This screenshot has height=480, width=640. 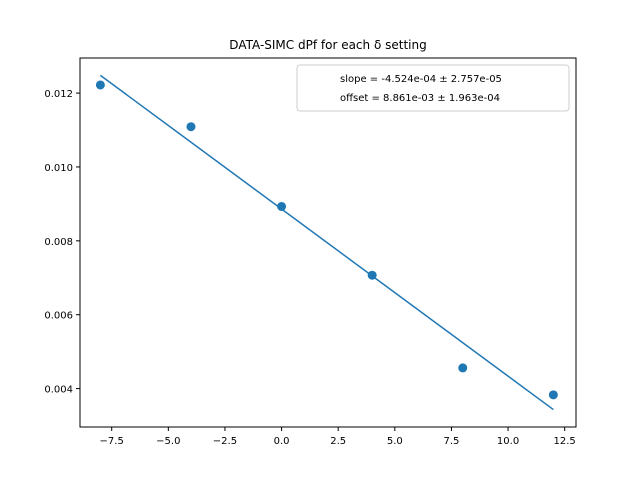 I want to click on x-tick-label: 10.0, so click(x=508, y=441).